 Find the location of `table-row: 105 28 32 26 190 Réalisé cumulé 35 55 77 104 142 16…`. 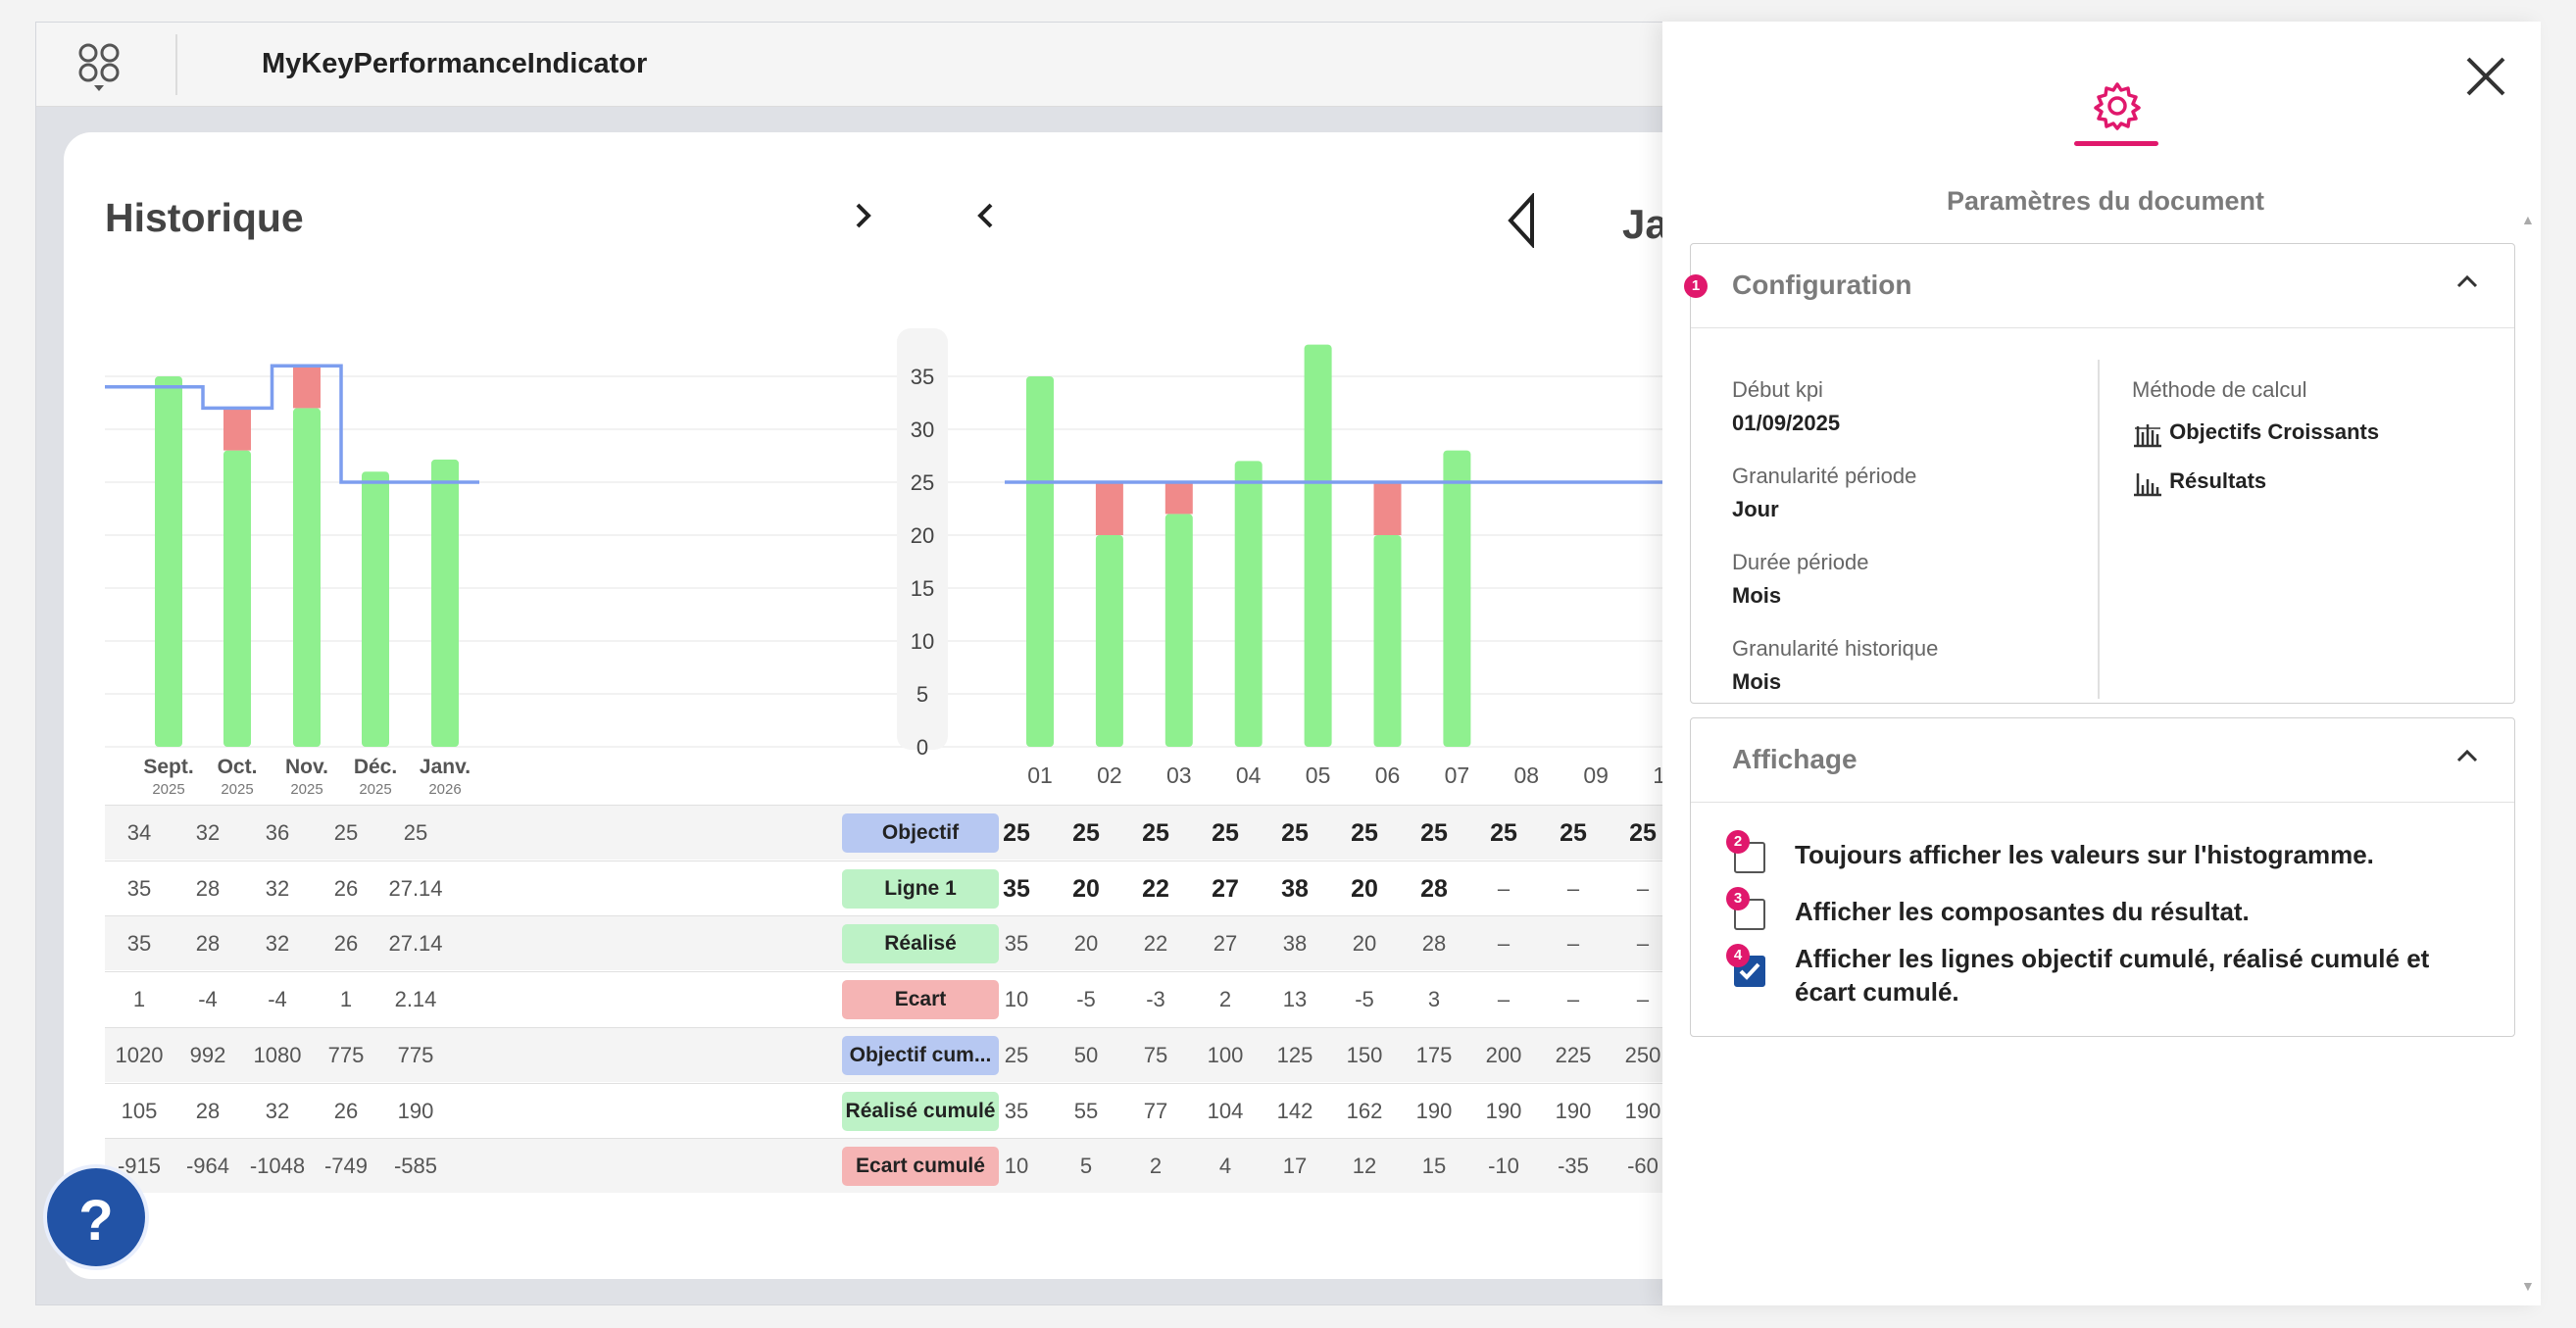

table-row: 105 28 32 26 190 Réalisé cumulé 35 55 77 104 142 16… is located at coordinates (967, 1110).